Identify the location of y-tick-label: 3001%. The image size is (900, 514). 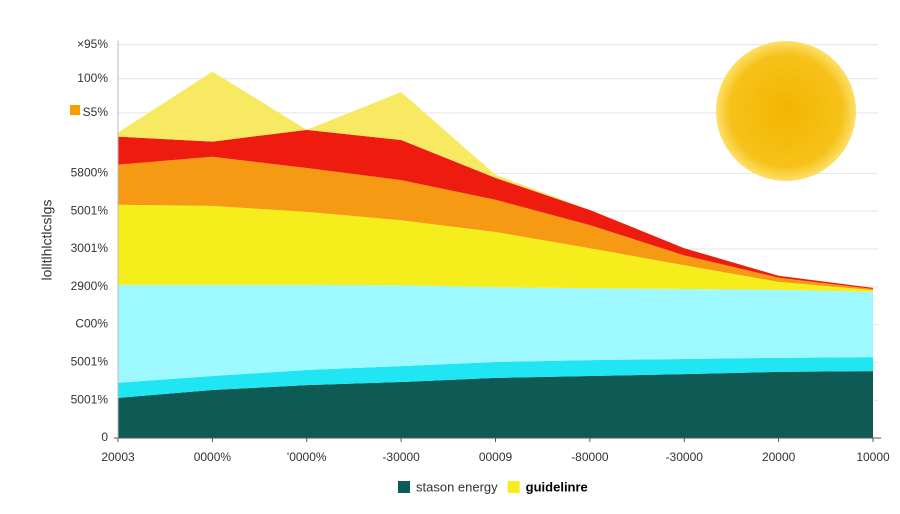
(90, 248).